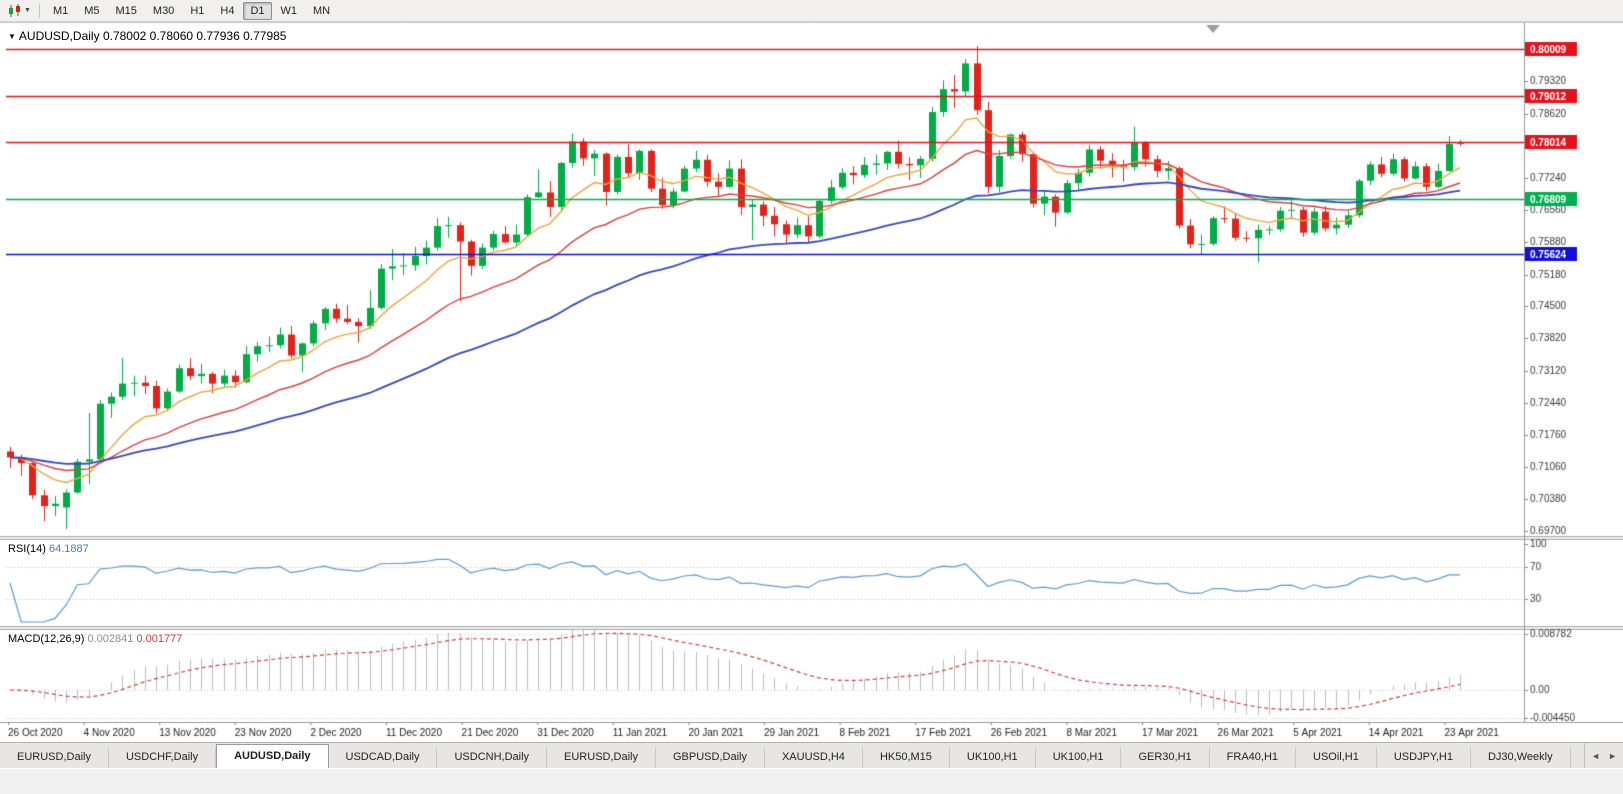 This screenshot has height=794, width=1623. What do you see at coordinates (163, 10) in the screenshot?
I see `timeframe-button-m30: M30` at bounding box center [163, 10].